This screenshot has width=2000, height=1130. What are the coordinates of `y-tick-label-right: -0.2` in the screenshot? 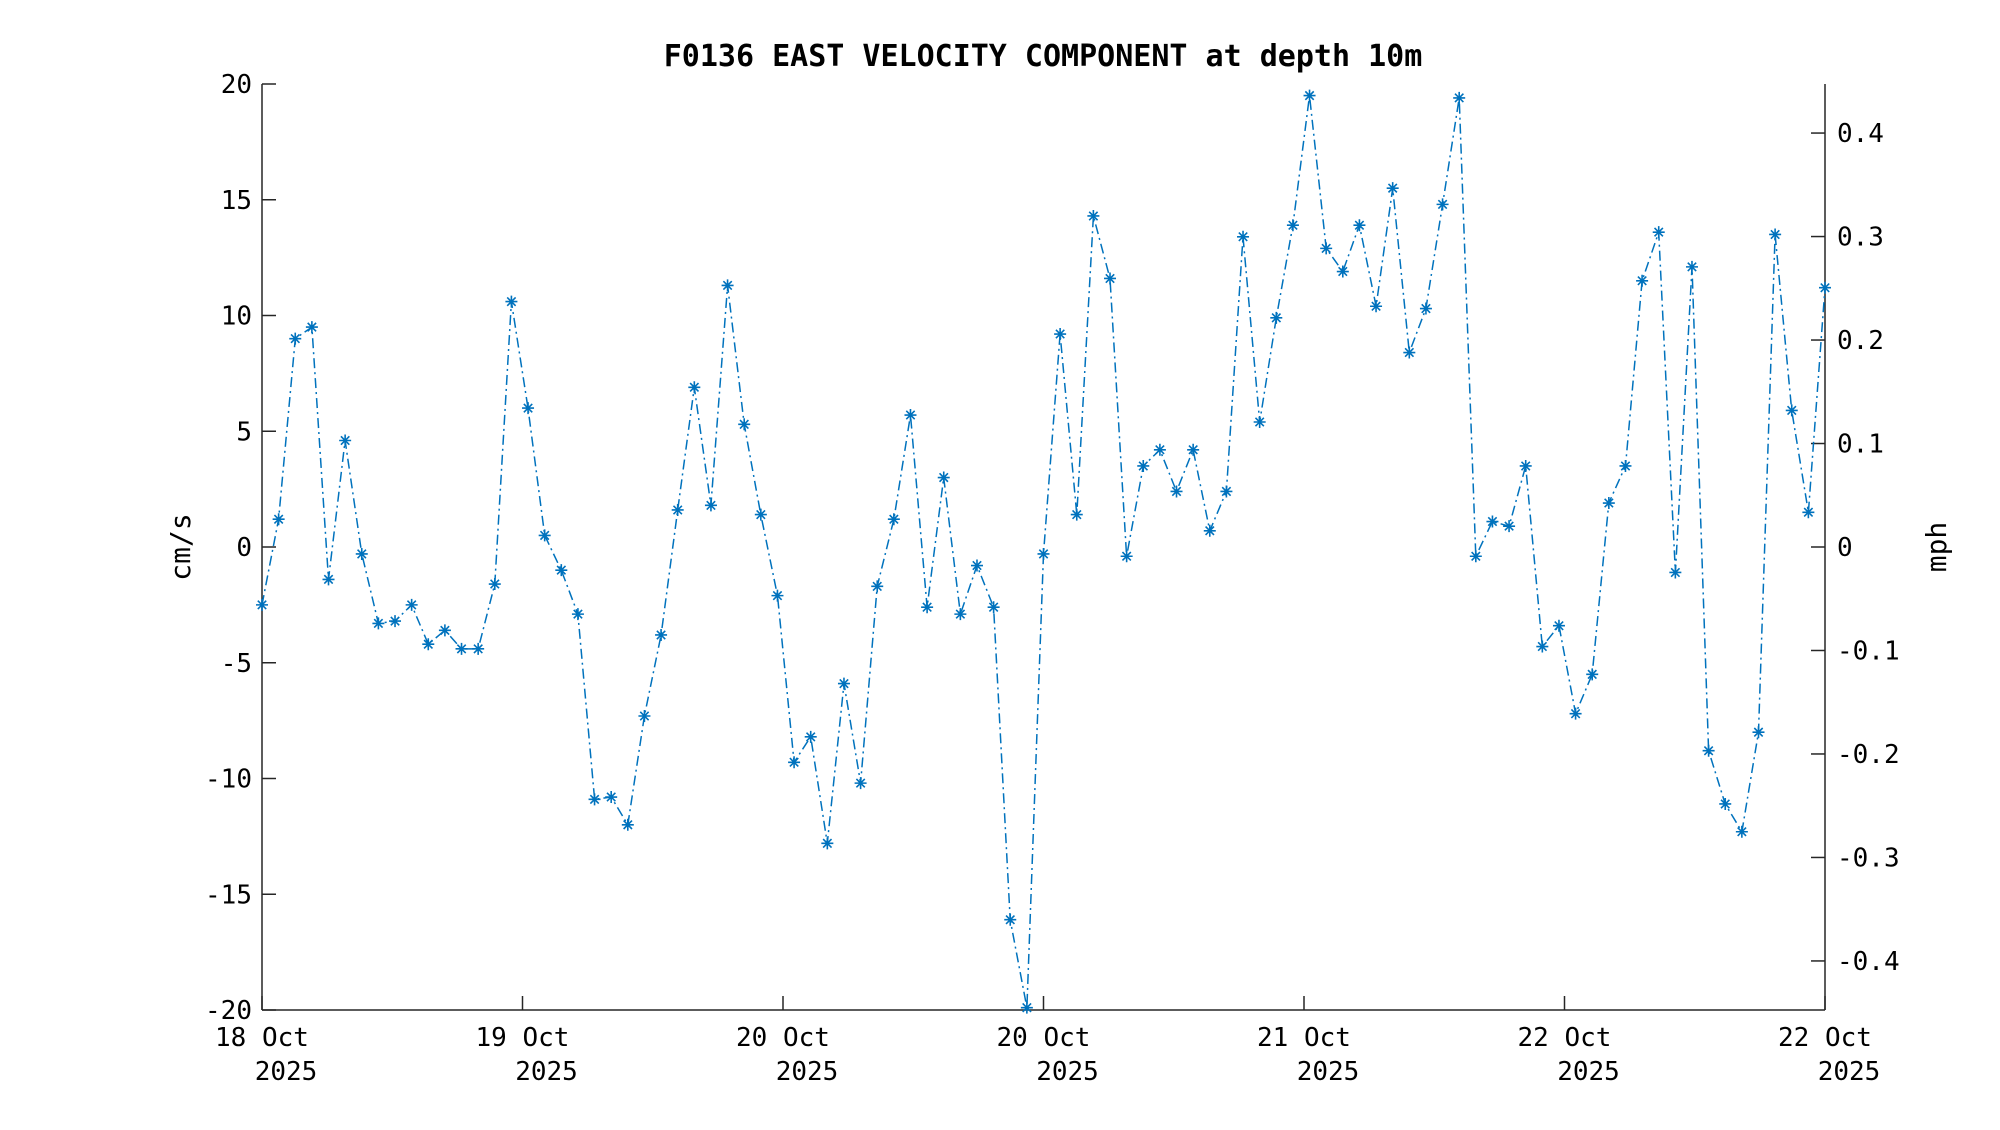 It's located at (1868, 755).